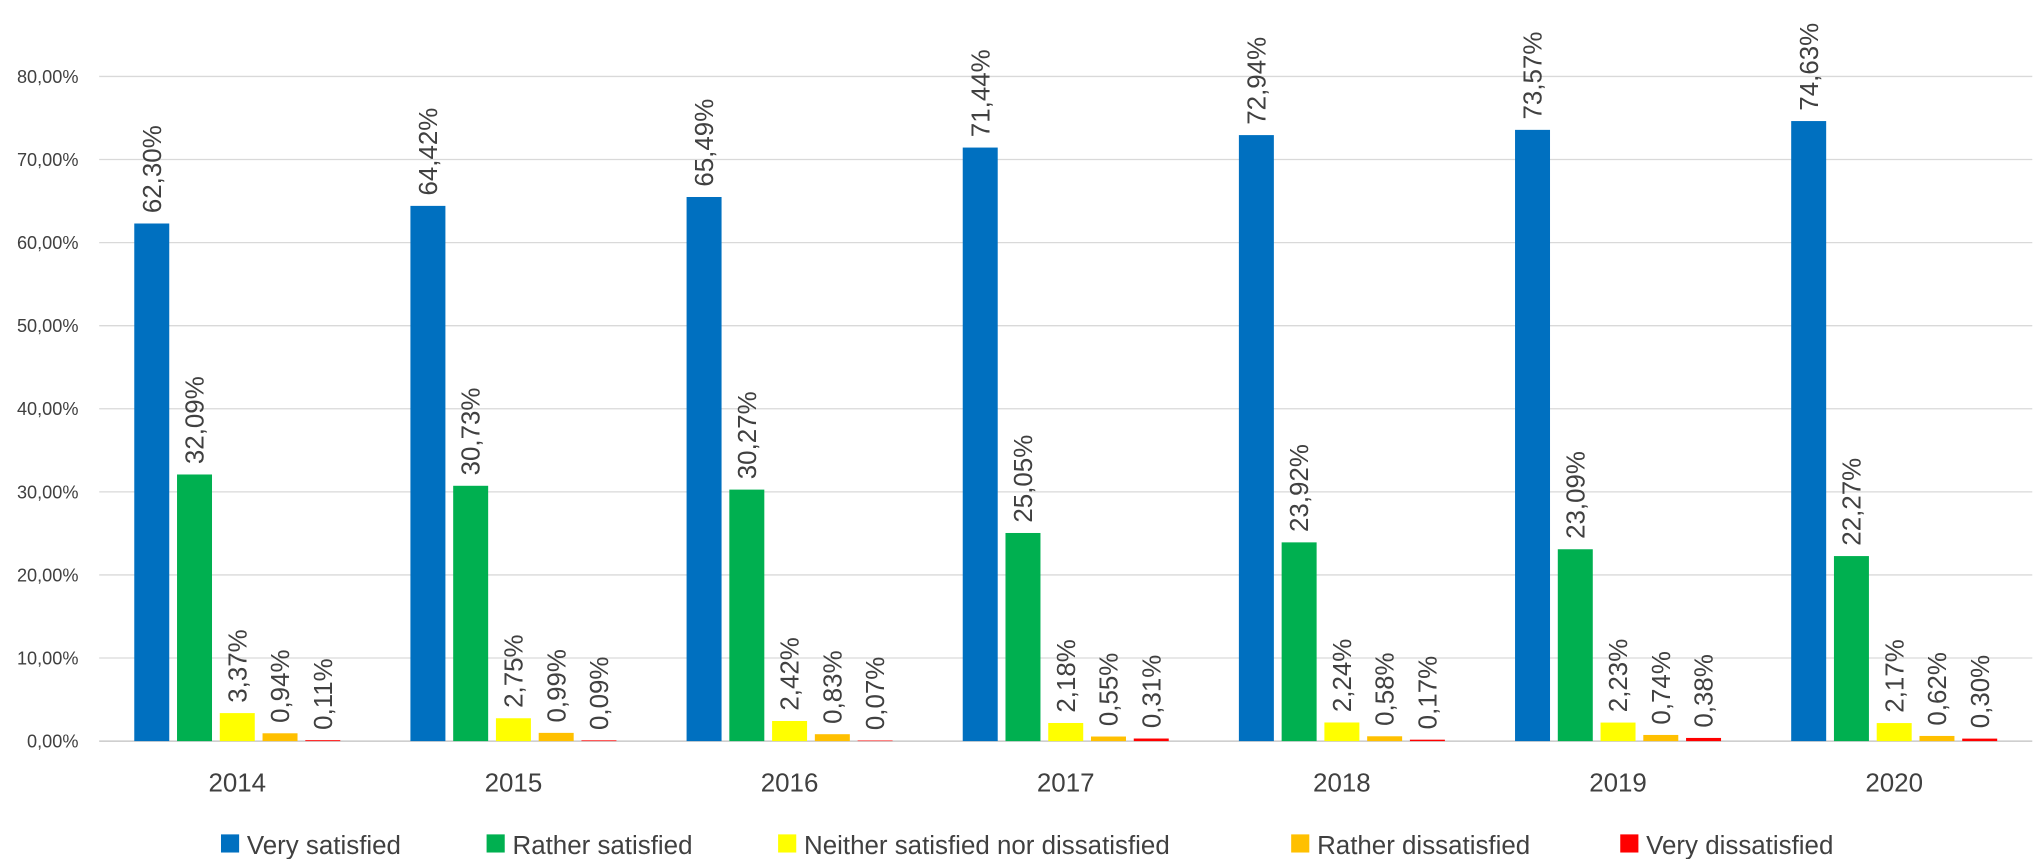 The width and height of the screenshot is (2033, 859). What do you see at coordinates (1853, 502) in the screenshot?
I see `value-label: 22,27%` at bounding box center [1853, 502].